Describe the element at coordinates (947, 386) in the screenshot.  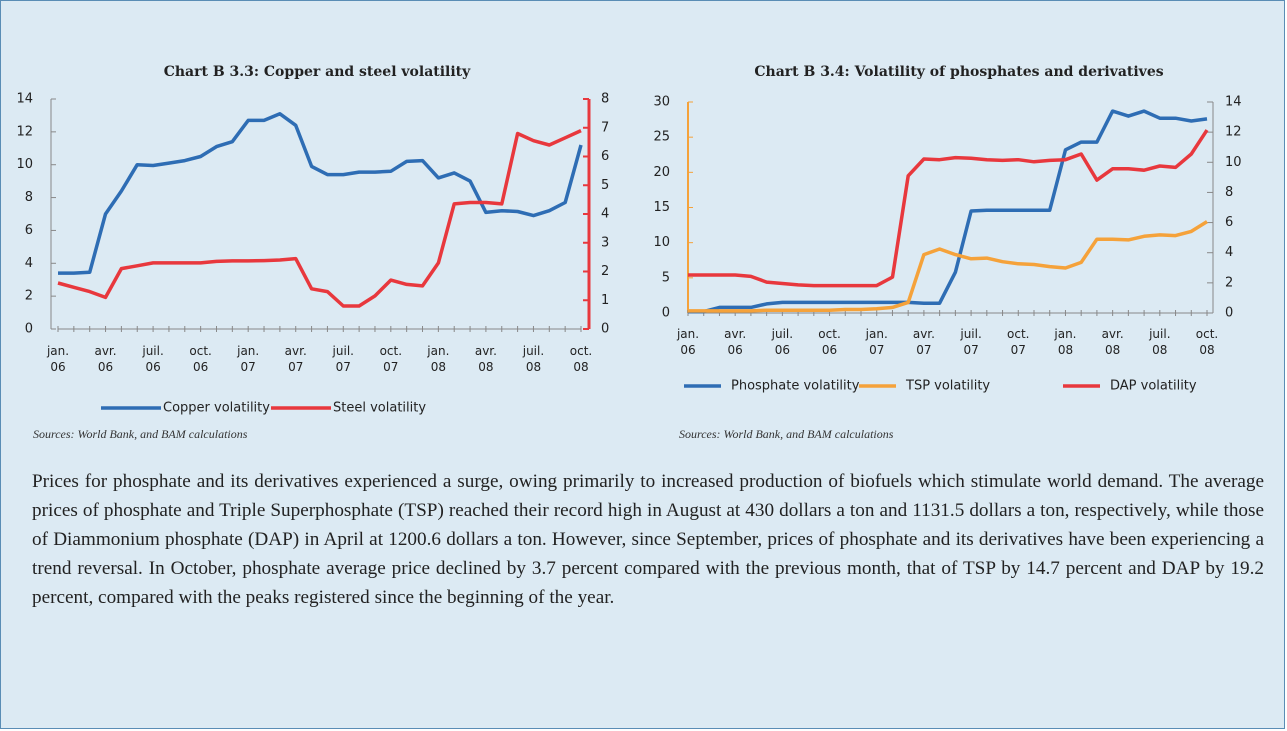
I see `legend-label: TSP volatility` at that location.